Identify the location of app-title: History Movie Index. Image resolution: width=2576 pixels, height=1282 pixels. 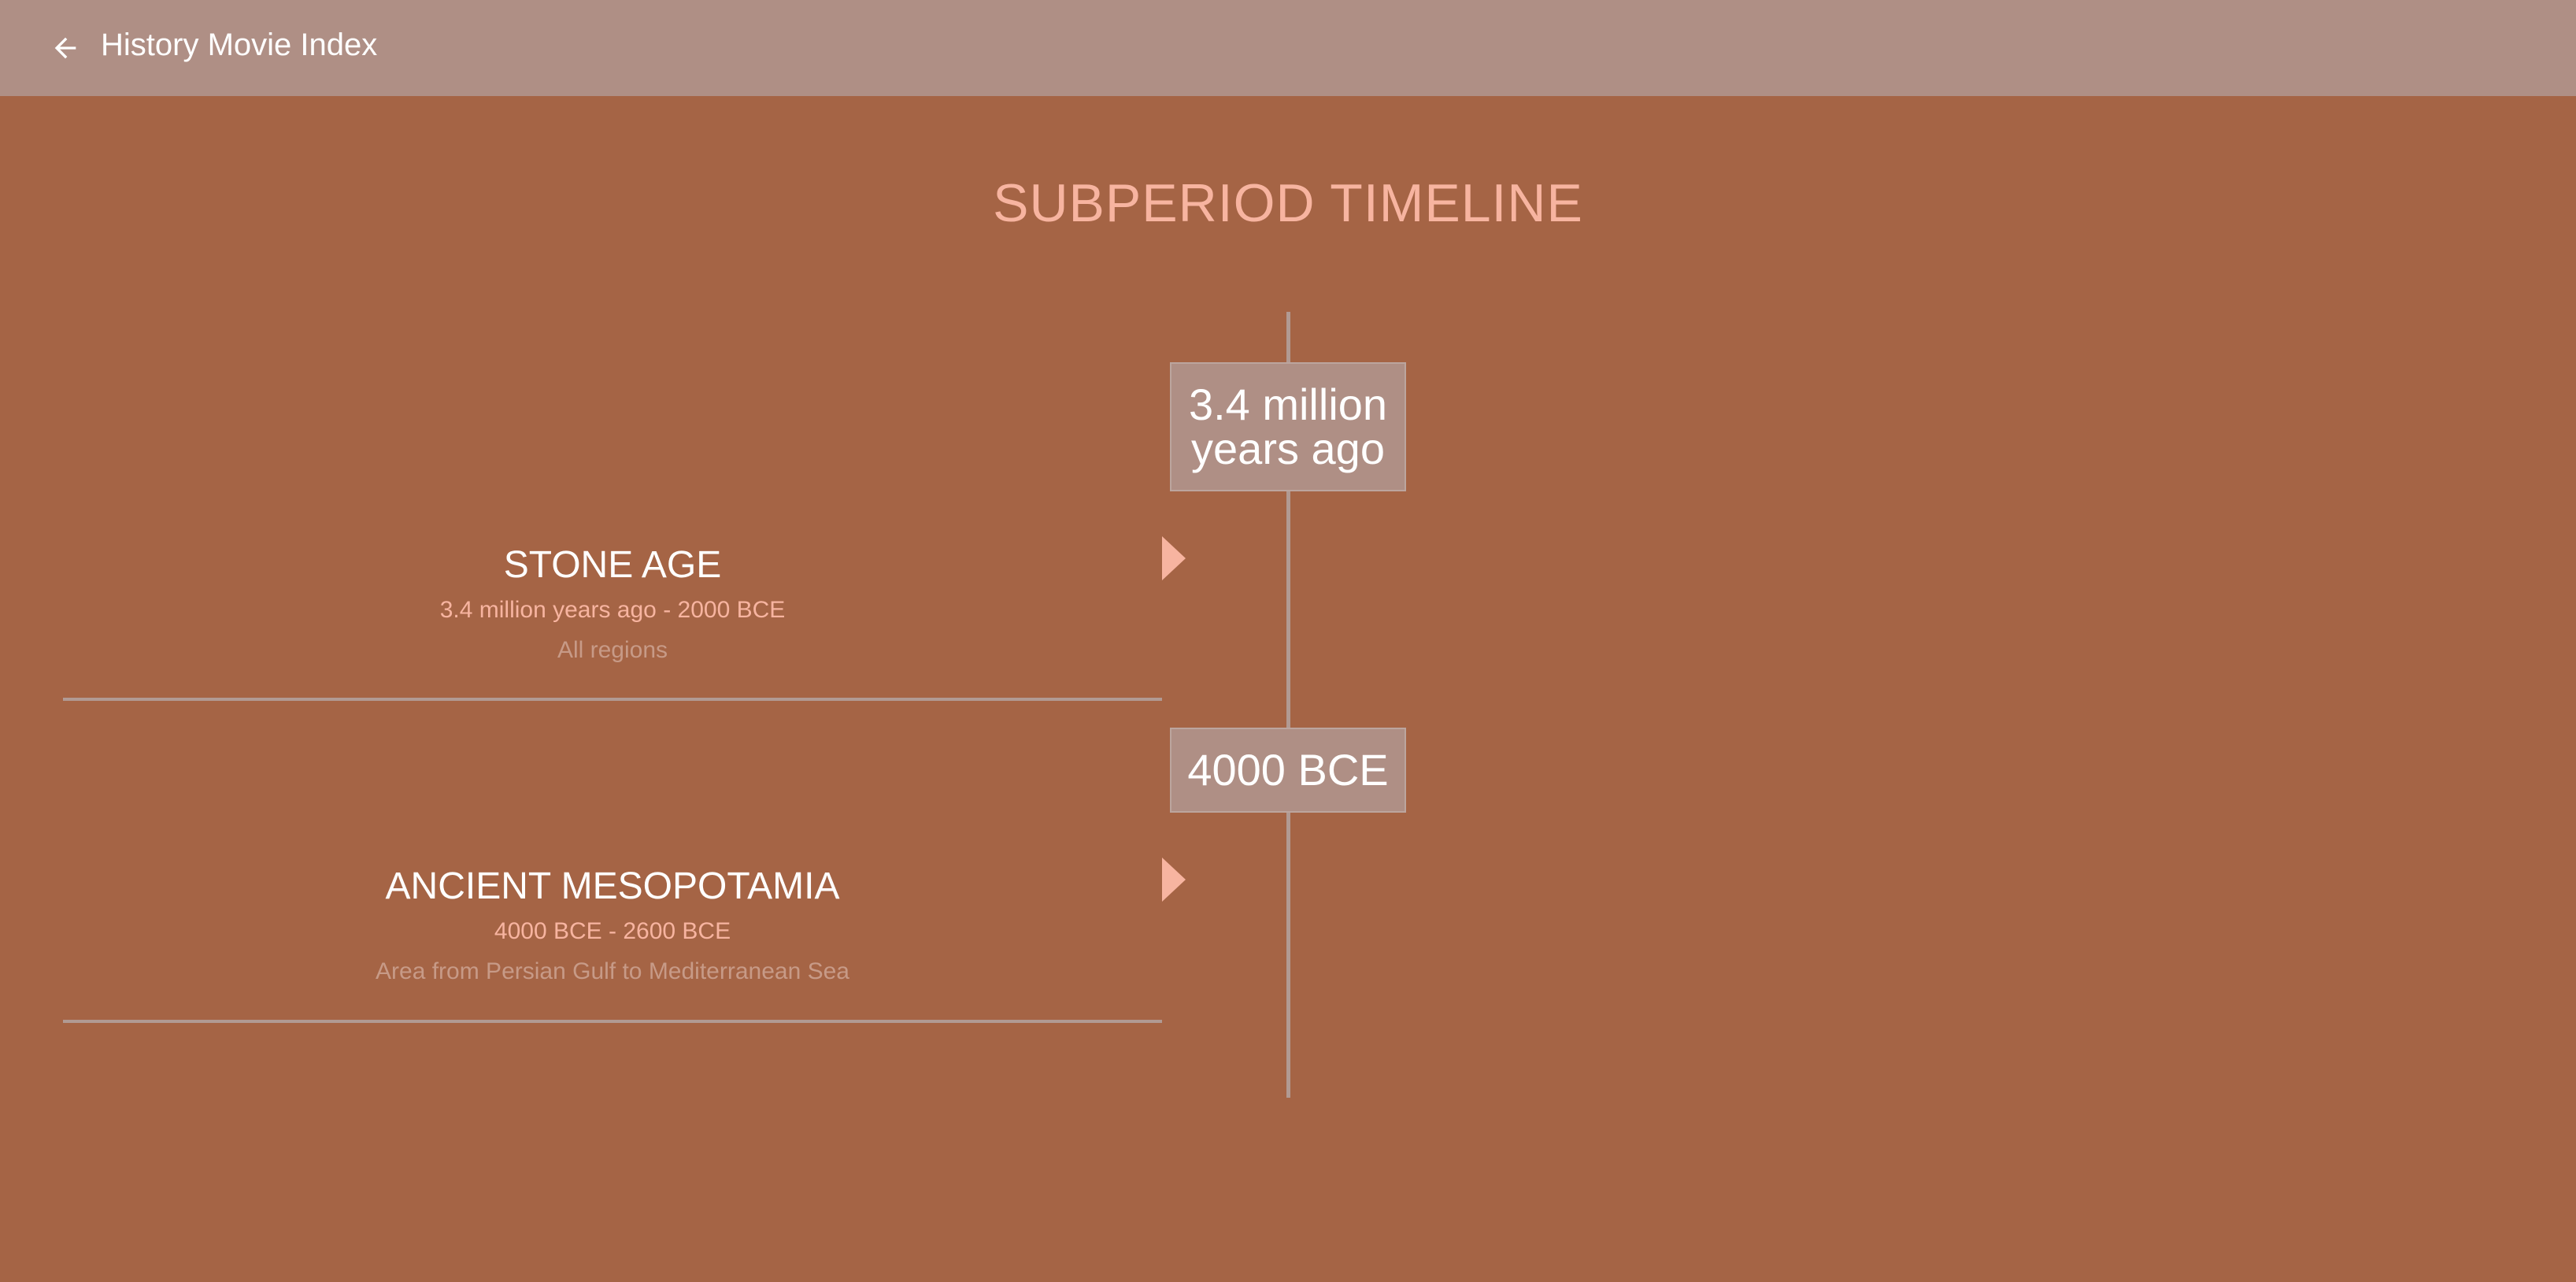
(239, 45).